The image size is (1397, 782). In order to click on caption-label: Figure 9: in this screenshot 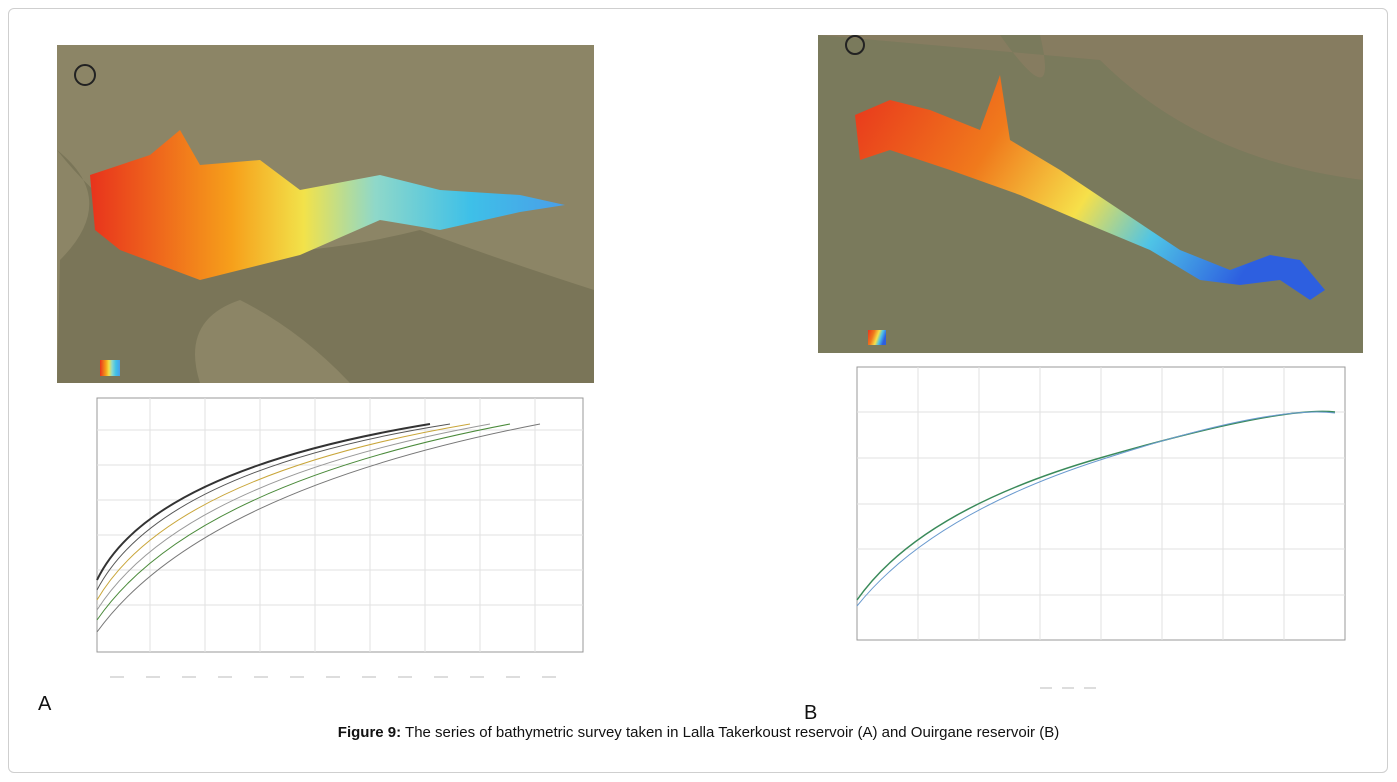, I will do `click(369, 732)`.